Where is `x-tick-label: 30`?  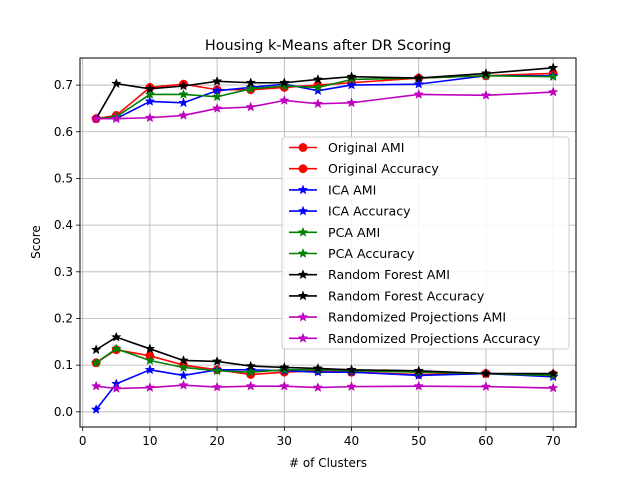
x-tick-label: 30 is located at coordinates (284, 441).